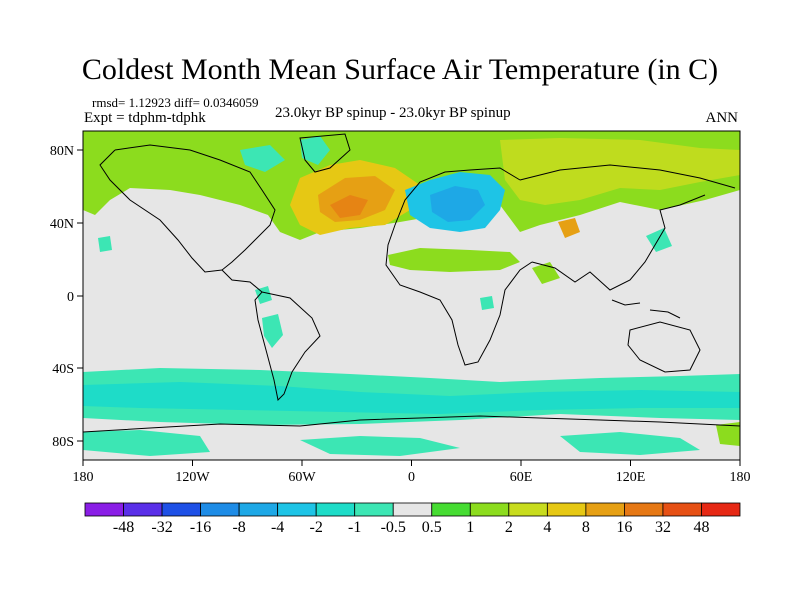 The width and height of the screenshot is (800, 600). Describe the element at coordinates (470, 527) in the screenshot. I see `colorbar-label: 1` at that location.